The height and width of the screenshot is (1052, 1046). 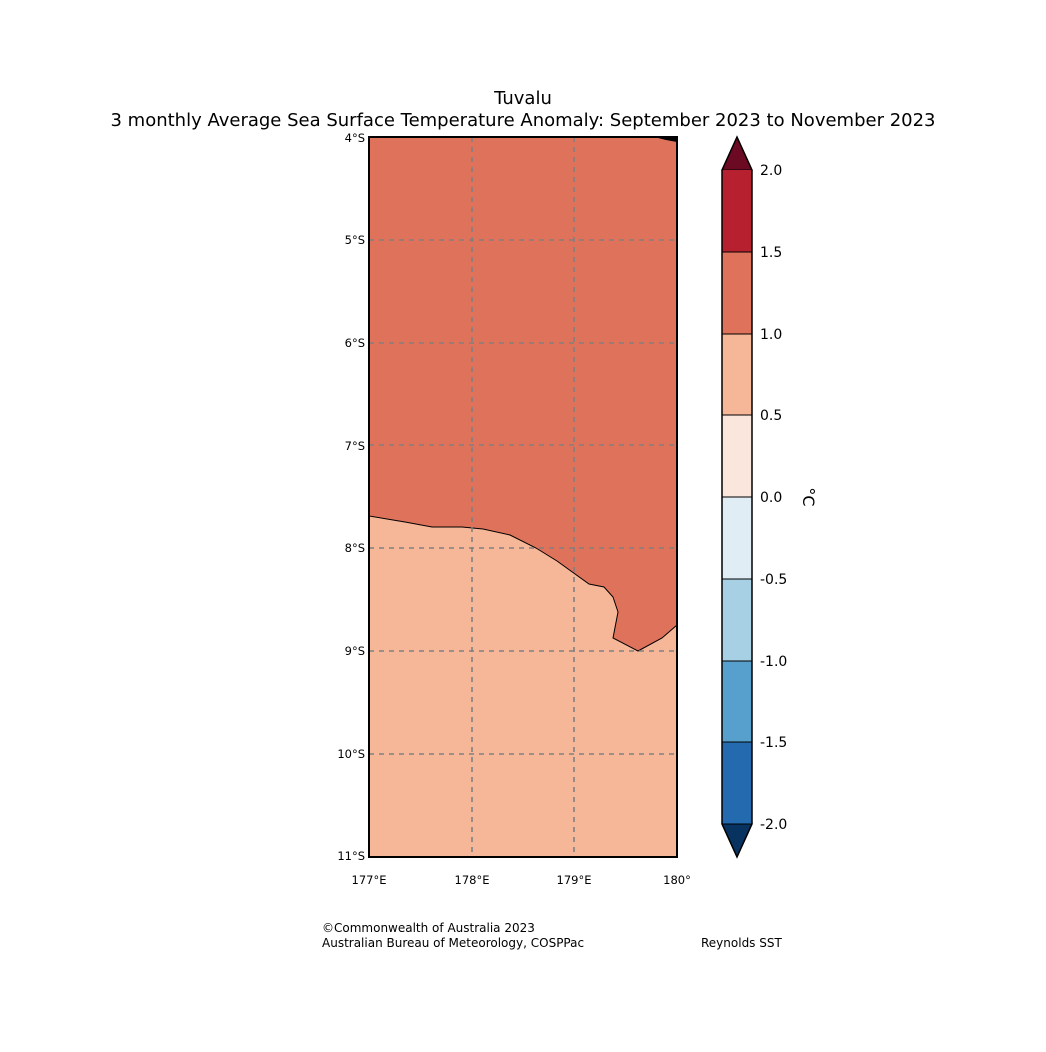 I want to click on region-anomaly-1.0-to-1.5, so click(x=523, y=394).